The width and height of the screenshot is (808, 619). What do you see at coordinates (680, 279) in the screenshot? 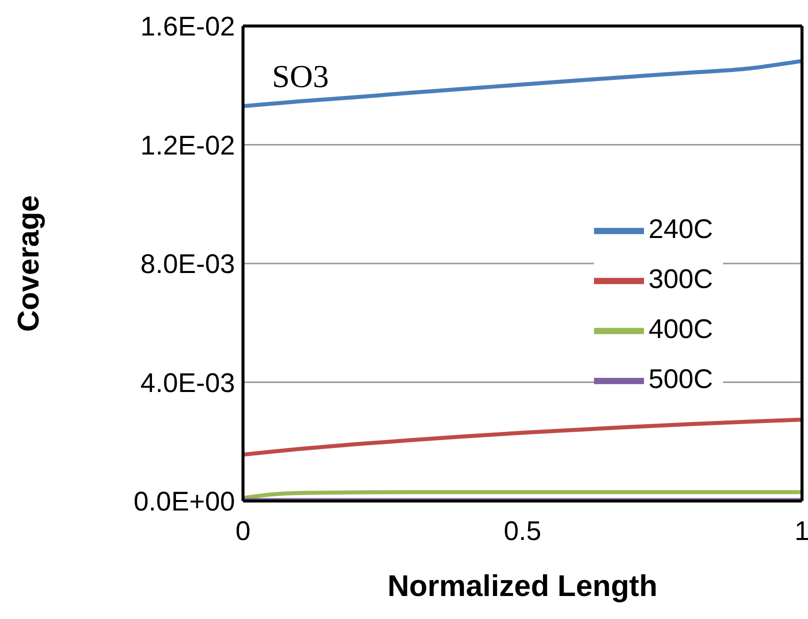
I see `legend-label: 300C` at bounding box center [680, 279].